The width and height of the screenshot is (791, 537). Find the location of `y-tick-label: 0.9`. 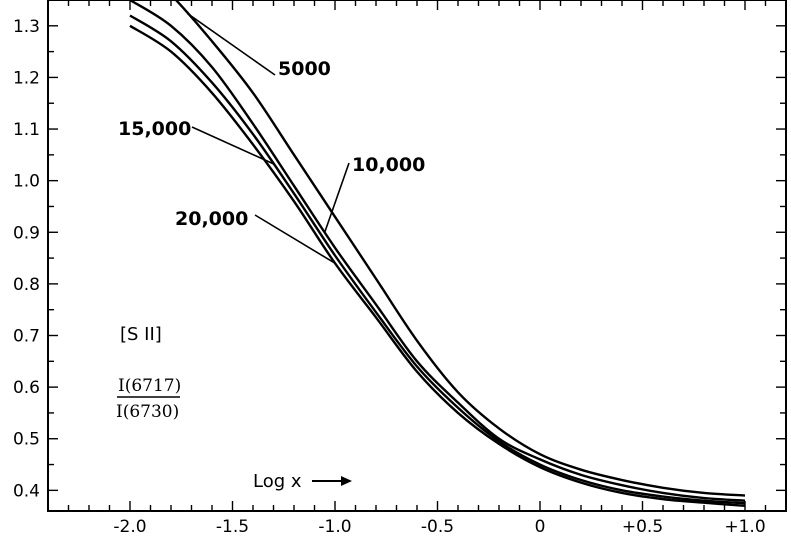

y-tick-label: 0.9 is located at coordinates (26, 233).